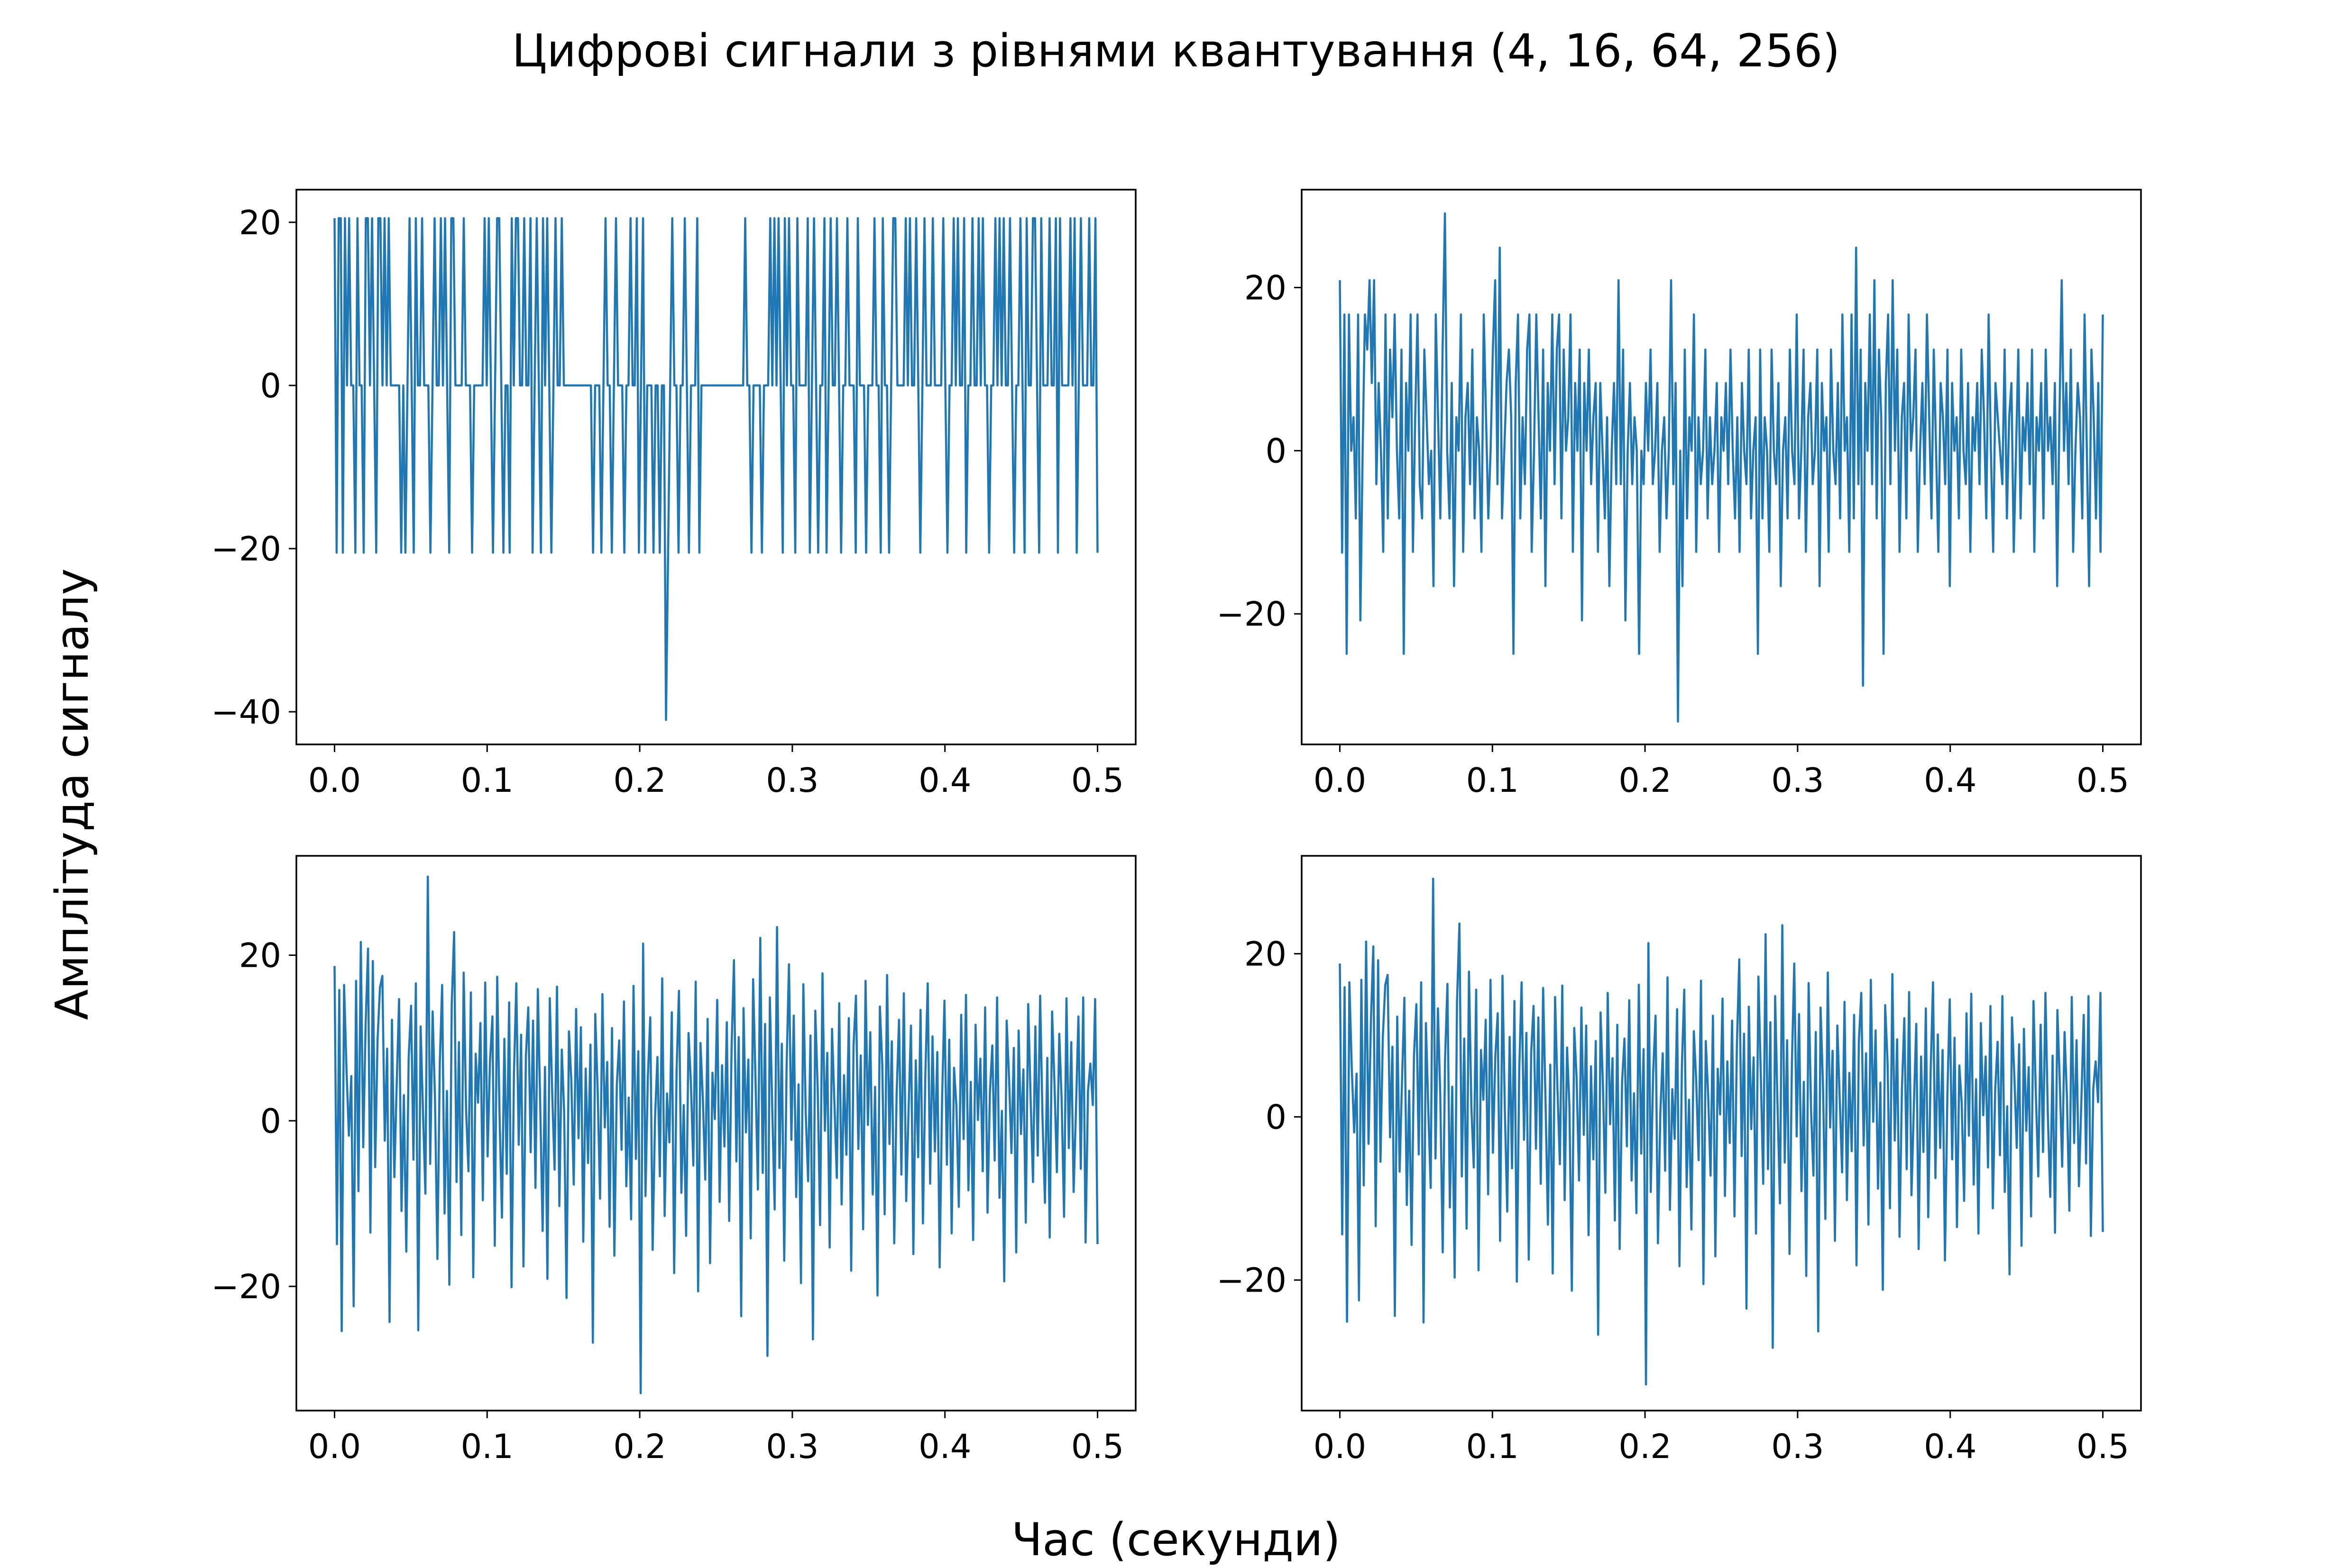 The image size is (2352, 1568). I want to click on x-axis-label: Час (секунди), so click(1176, 1540).